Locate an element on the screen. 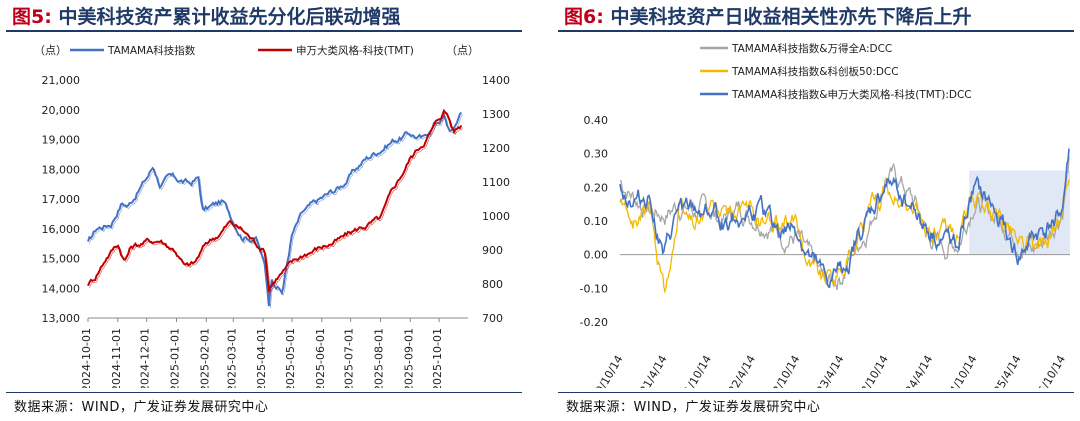 The height and width of the screenshot is (421, 1080). figure-6-source: 数据来源：WIND，广发证券发展研究中心 is located at coordinates (693, 407).